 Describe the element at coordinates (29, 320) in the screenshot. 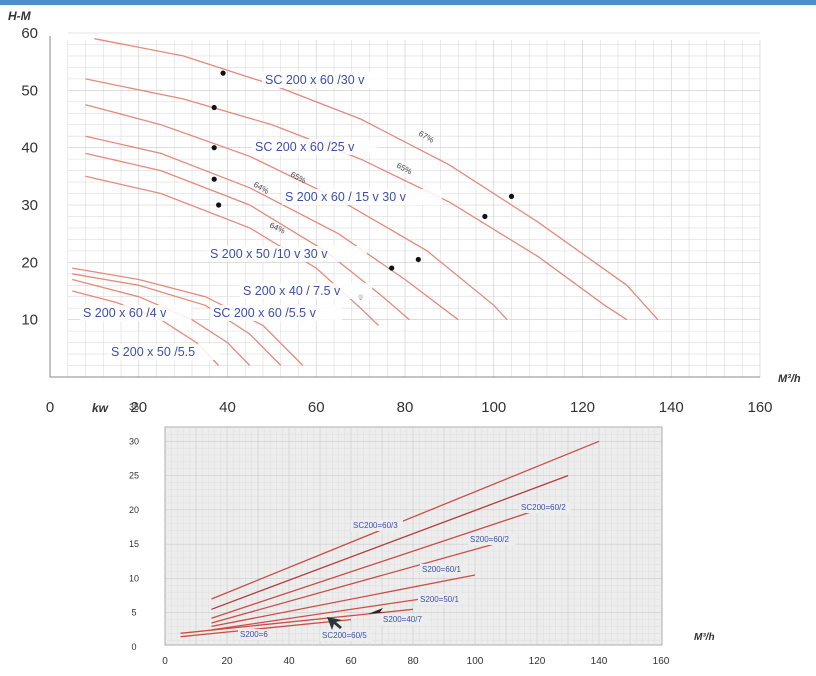

I see `y-tick-label: 10` at that location.